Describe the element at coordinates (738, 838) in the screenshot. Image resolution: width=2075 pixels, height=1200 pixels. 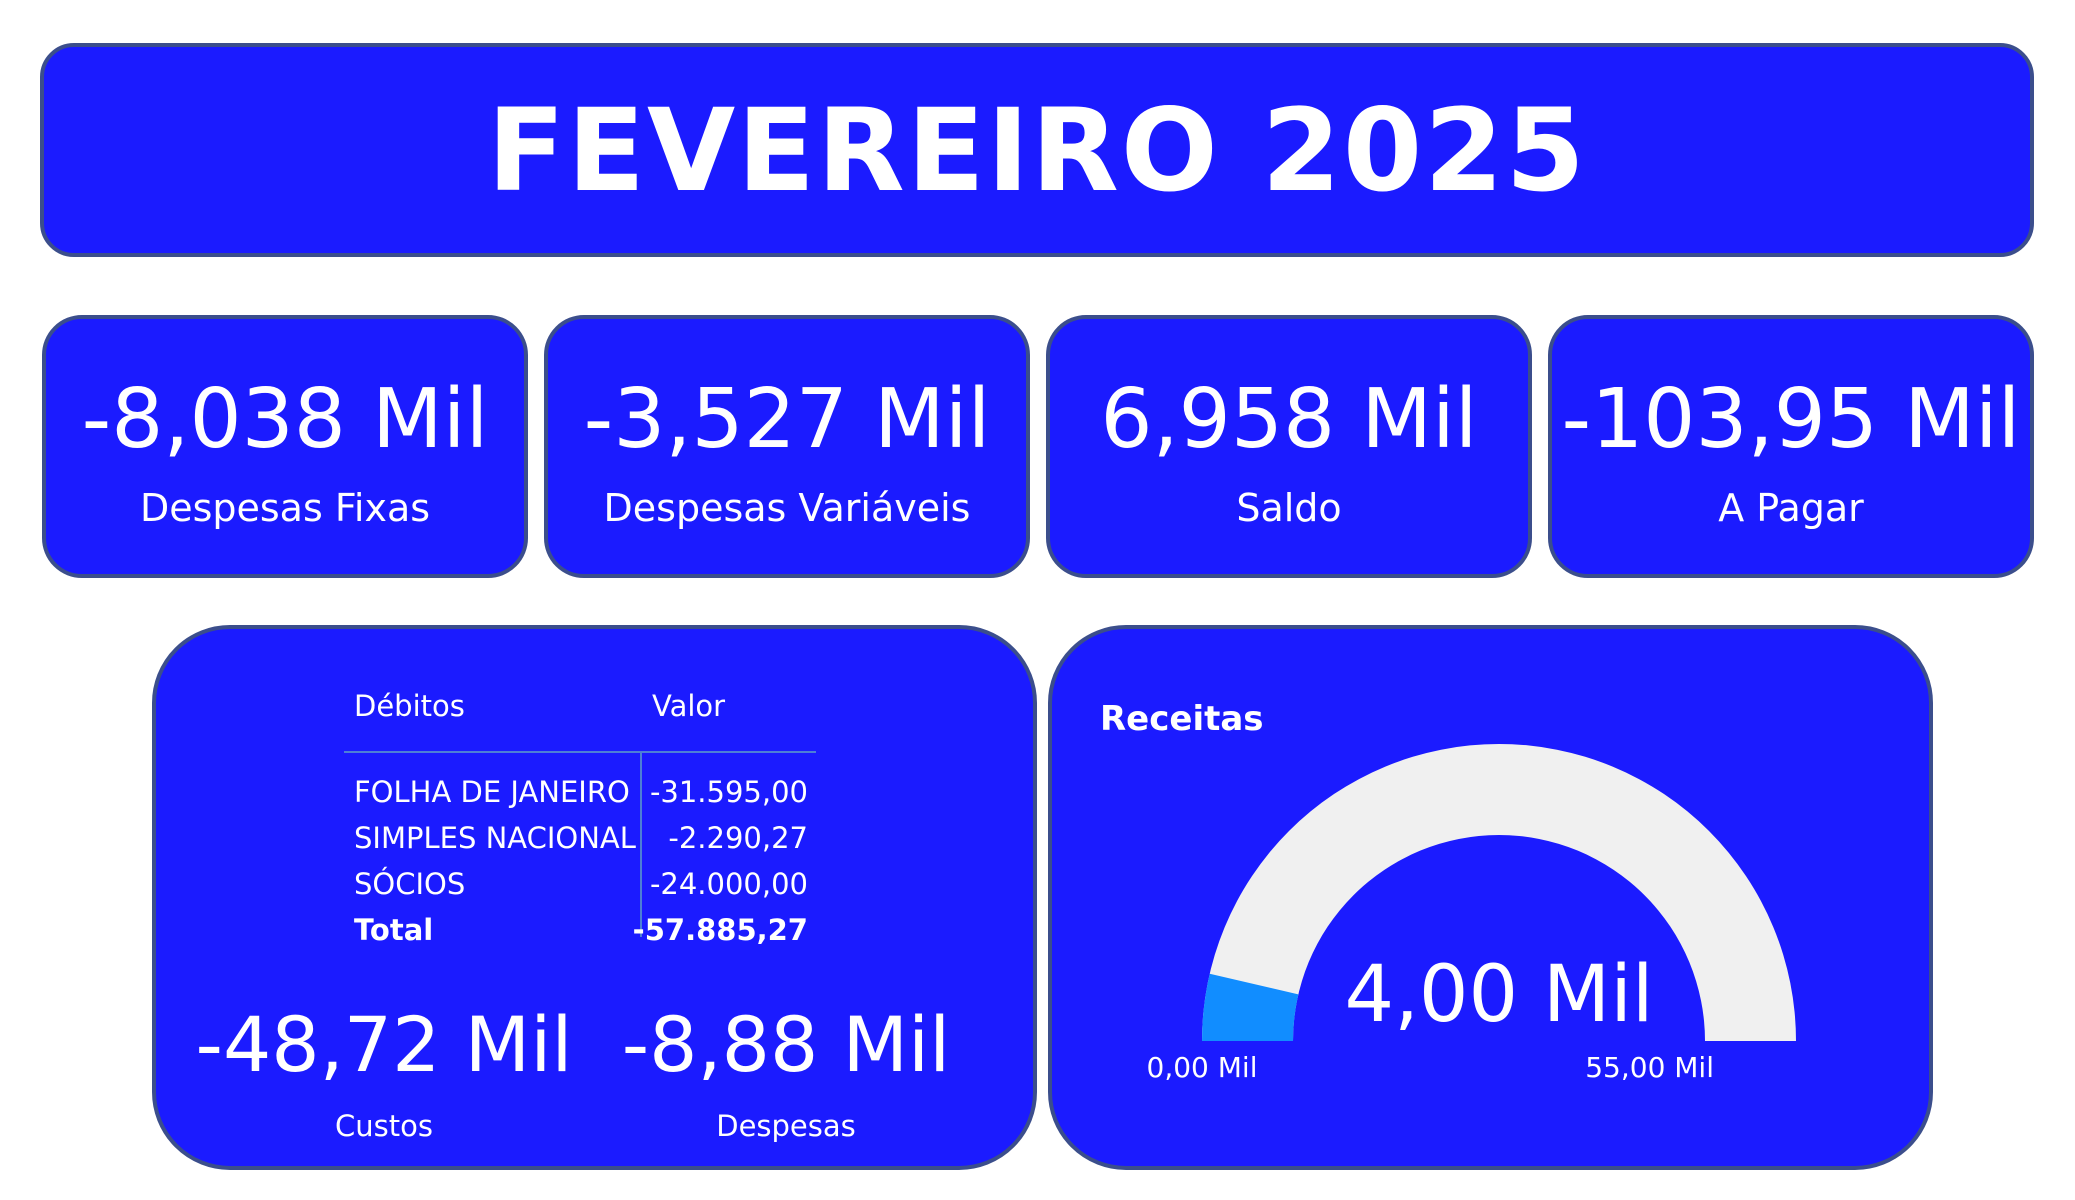
I see `row-value: -2.290,27` at that location.